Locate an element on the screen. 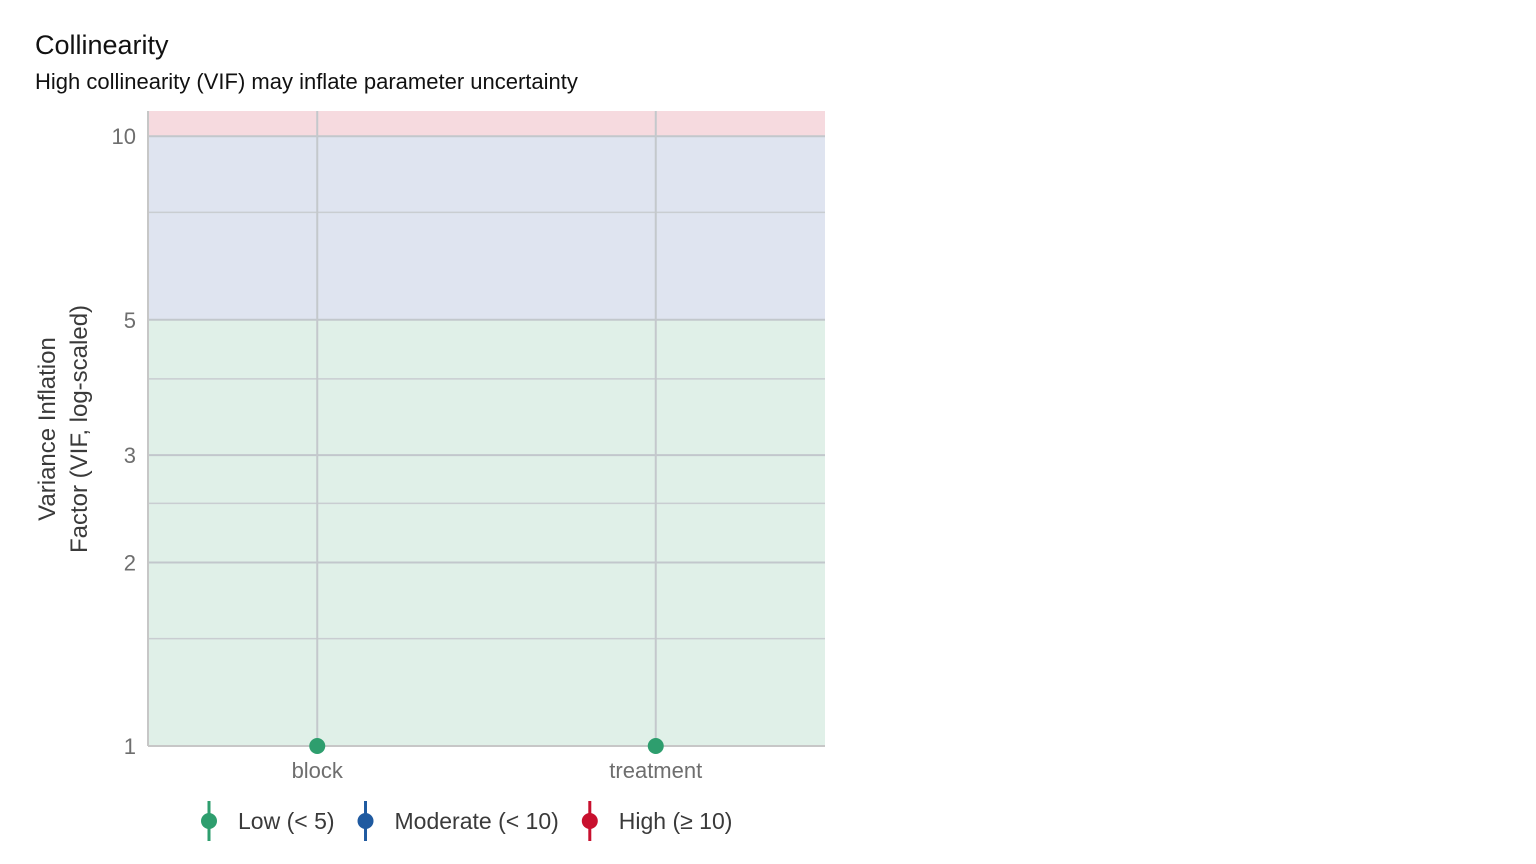 This screenshot has width=1536, height=864. y-tick-label-1: 2 is located at coordinates (130, 562).